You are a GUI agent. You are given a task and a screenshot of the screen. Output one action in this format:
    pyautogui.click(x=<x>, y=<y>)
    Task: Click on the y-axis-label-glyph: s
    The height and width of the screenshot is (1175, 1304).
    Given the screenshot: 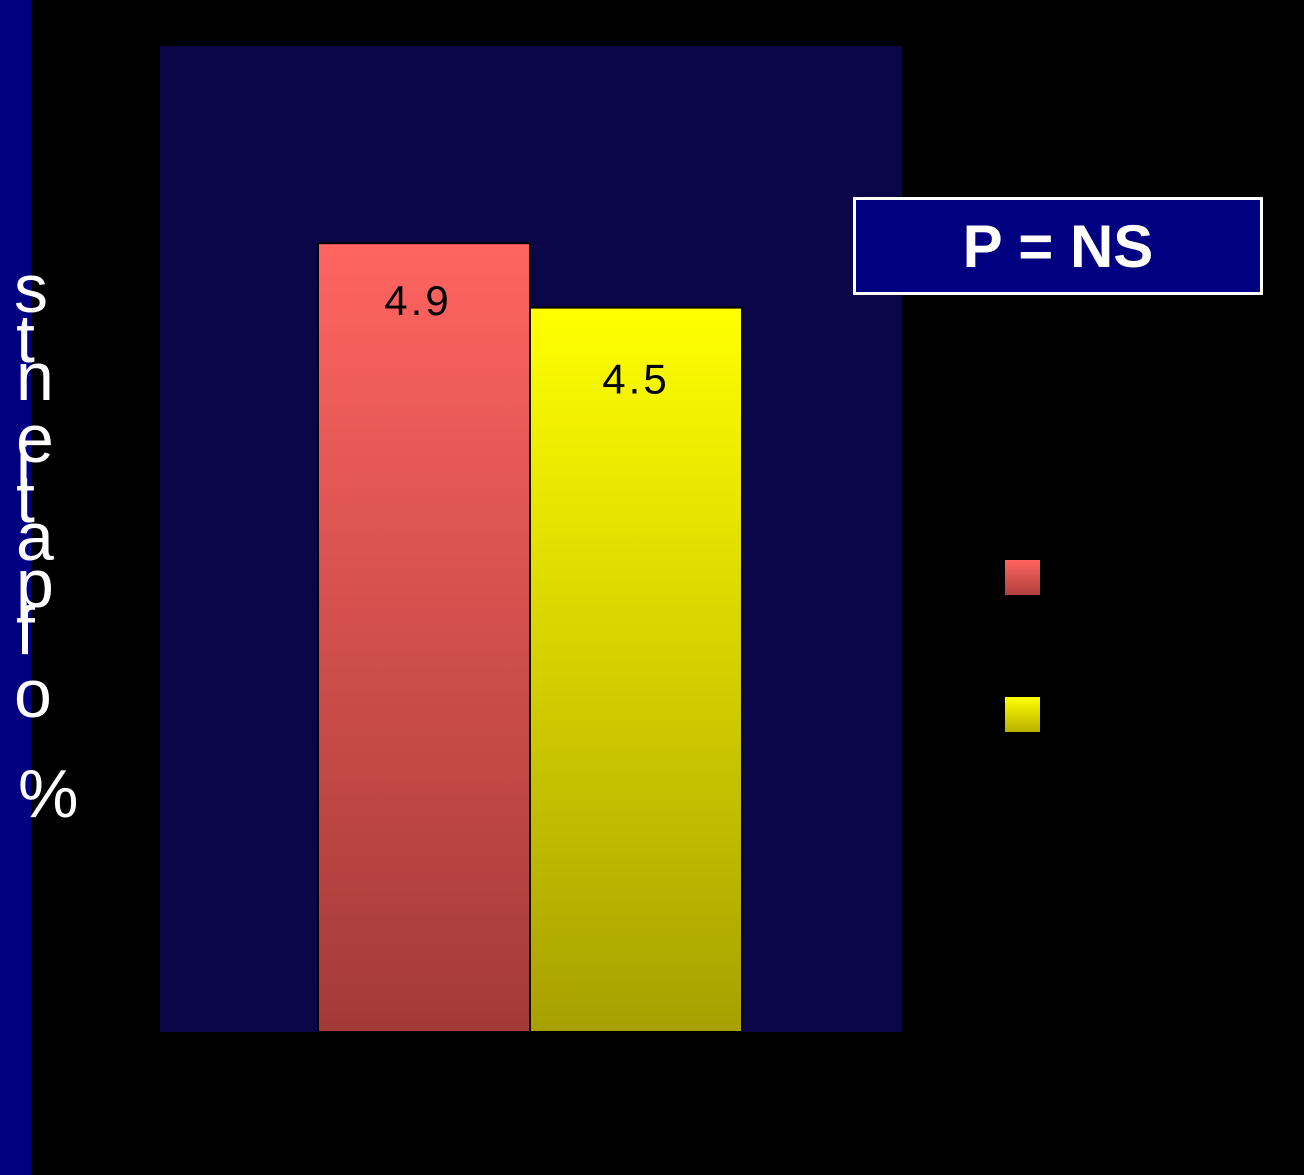 What is the action you would take?
    pyautogui.click(x=31, y=289)
    